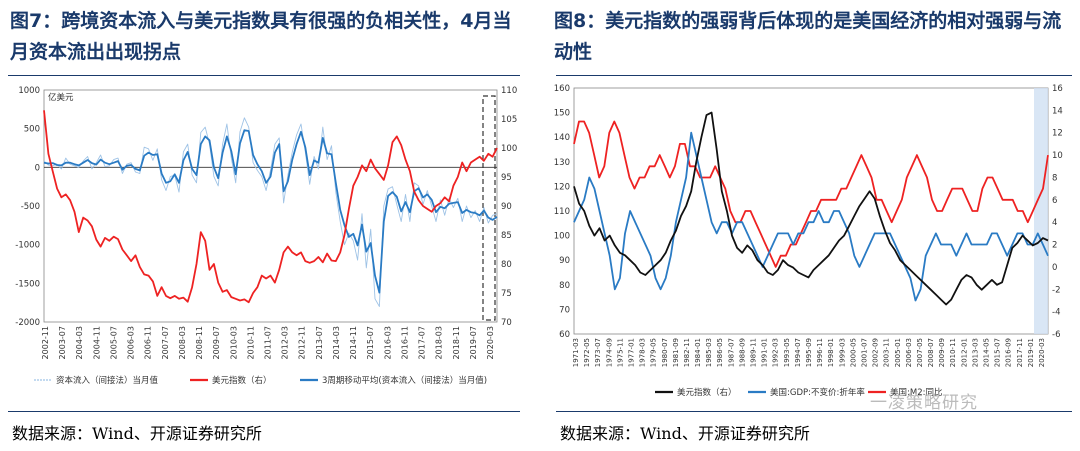  Describe the element at coordinates (562, 237) in the screenshot. I see `left-tick-label: 100` at that location.